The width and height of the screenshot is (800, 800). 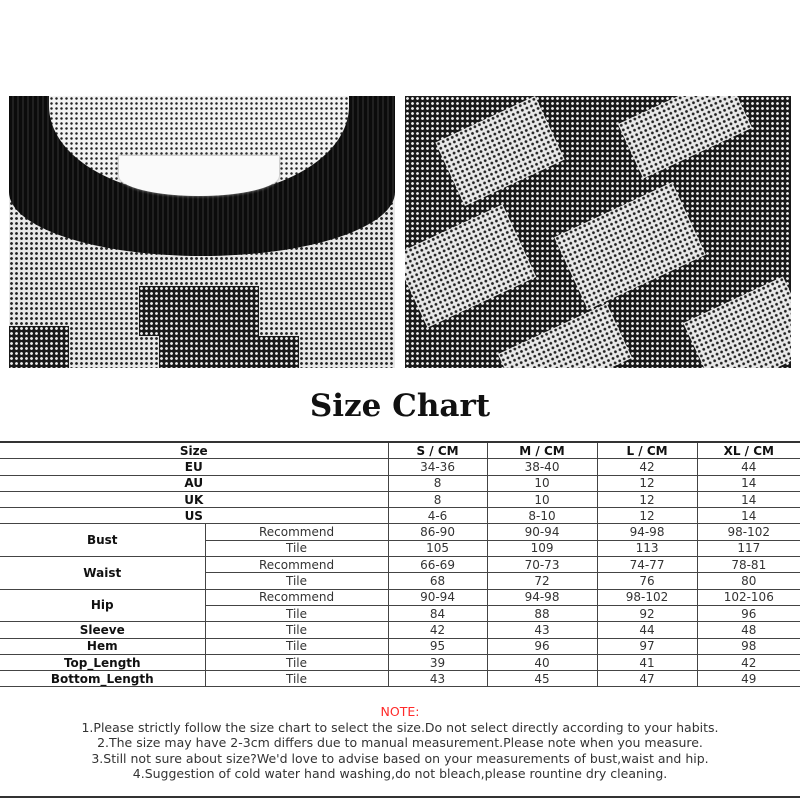 I want to click on value-cell: 102-106, so click(x=748, y=597).